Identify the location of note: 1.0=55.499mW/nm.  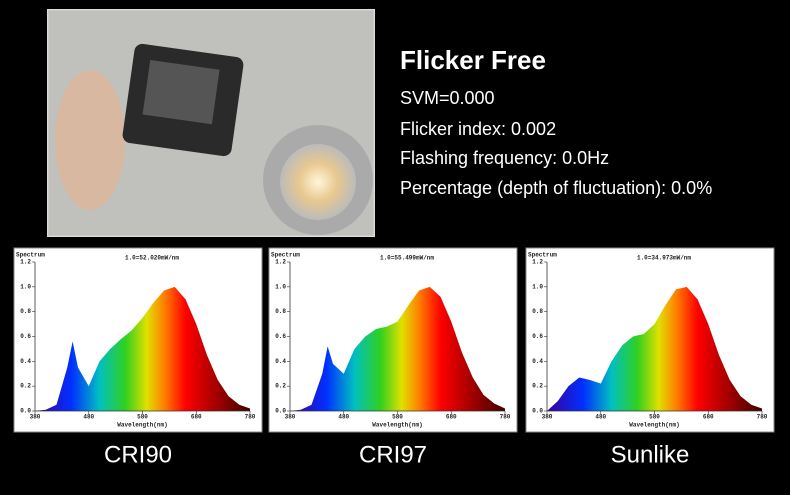
(407, 258).